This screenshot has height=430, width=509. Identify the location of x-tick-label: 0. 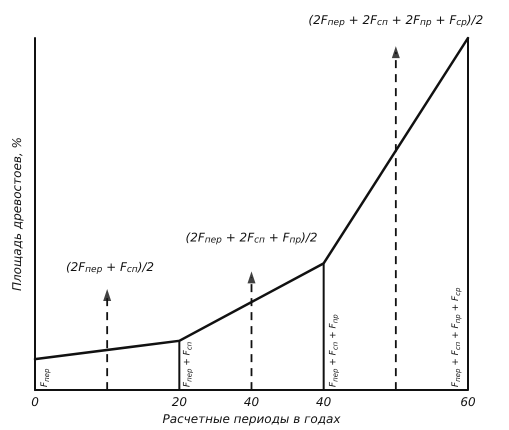
(35, 402).